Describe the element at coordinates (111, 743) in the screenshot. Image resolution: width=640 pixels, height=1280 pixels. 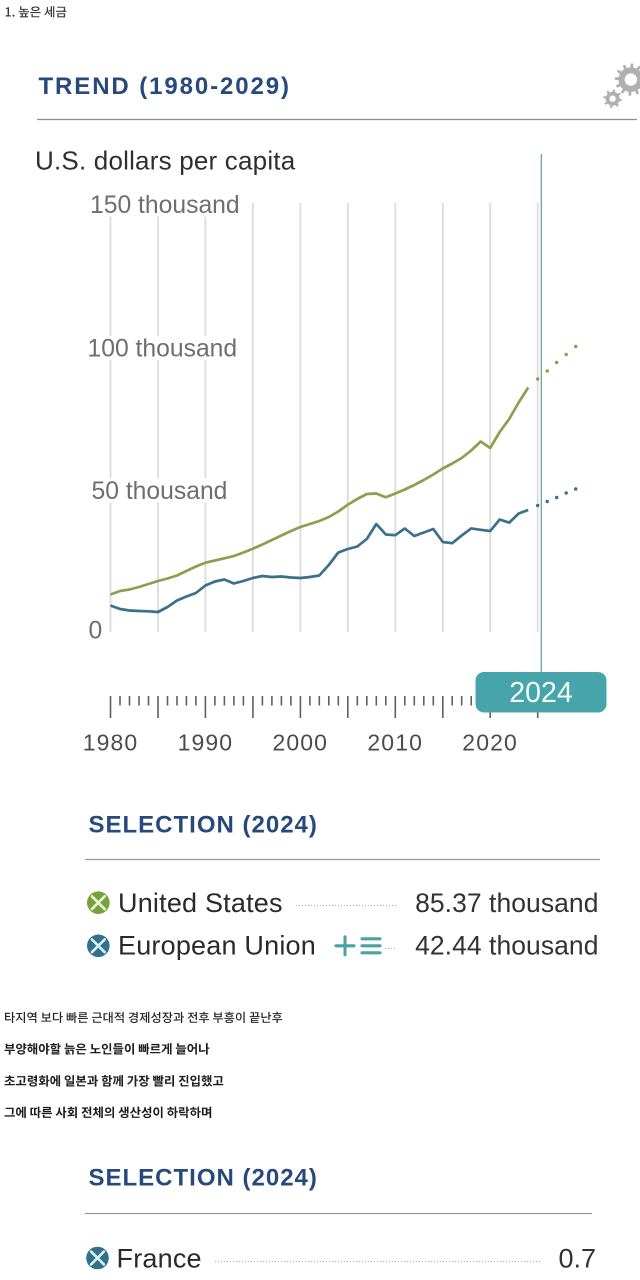
I see `svg-text: 1980` at that location.